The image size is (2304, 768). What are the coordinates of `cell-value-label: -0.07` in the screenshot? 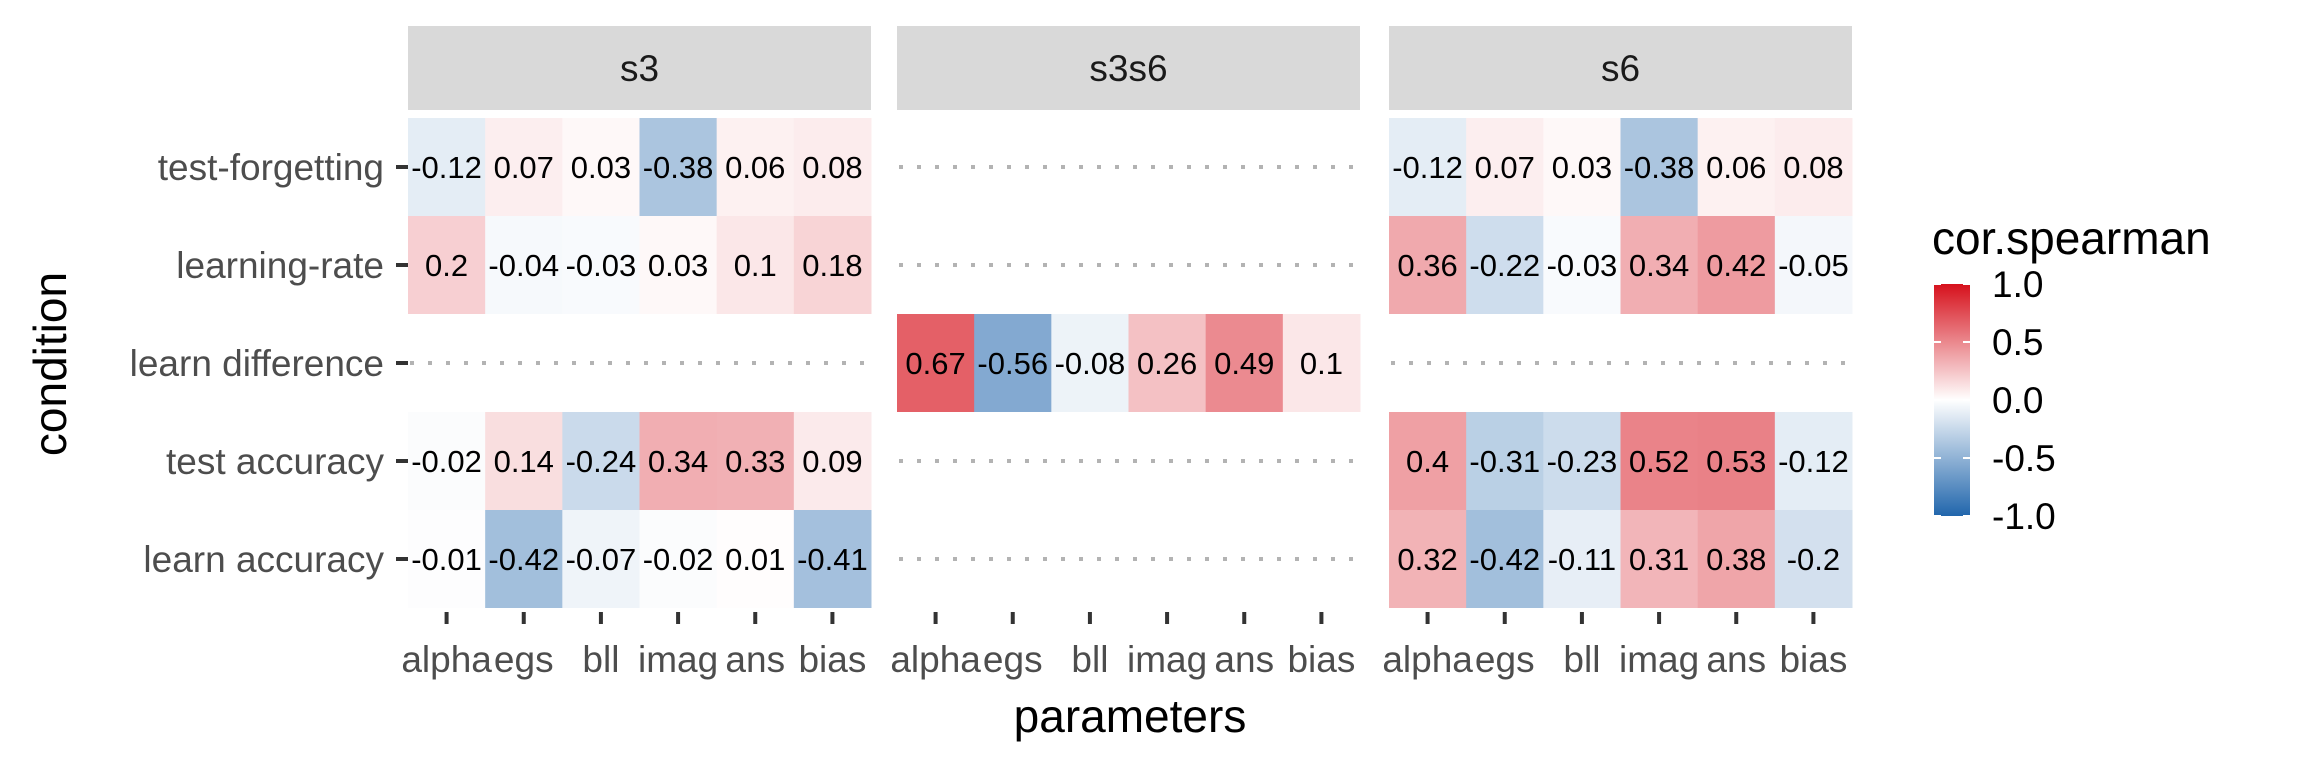 It's located at (601, 559).